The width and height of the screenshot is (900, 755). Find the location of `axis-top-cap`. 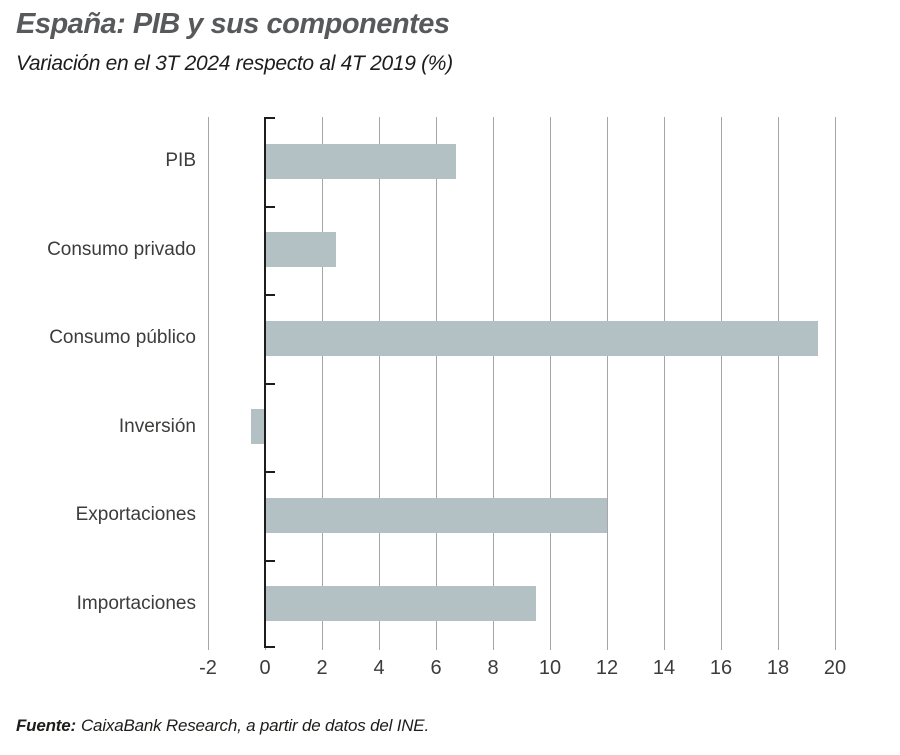

axis-top-cap is located at coordinates (270, 118).